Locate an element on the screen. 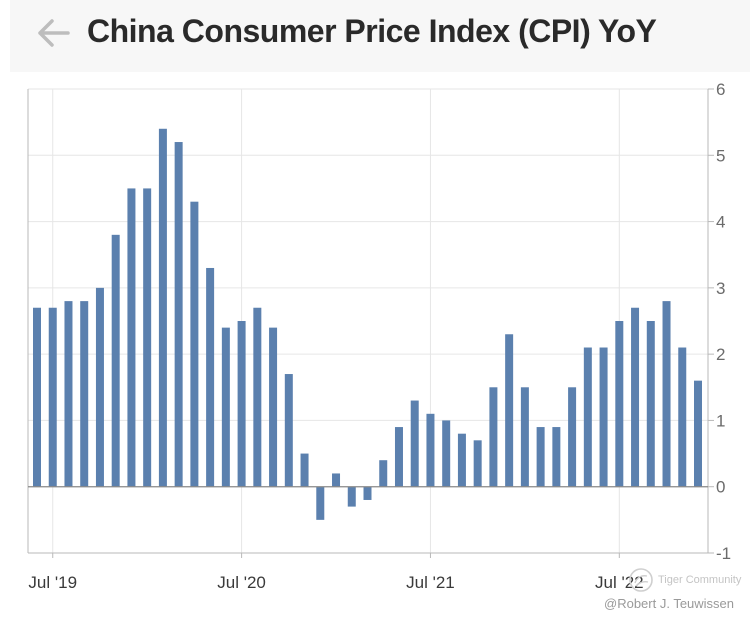 Image resolution: width=754 pixels, height=622 pixels. y-tick-label: 2 is located at coordinates (720, 354).